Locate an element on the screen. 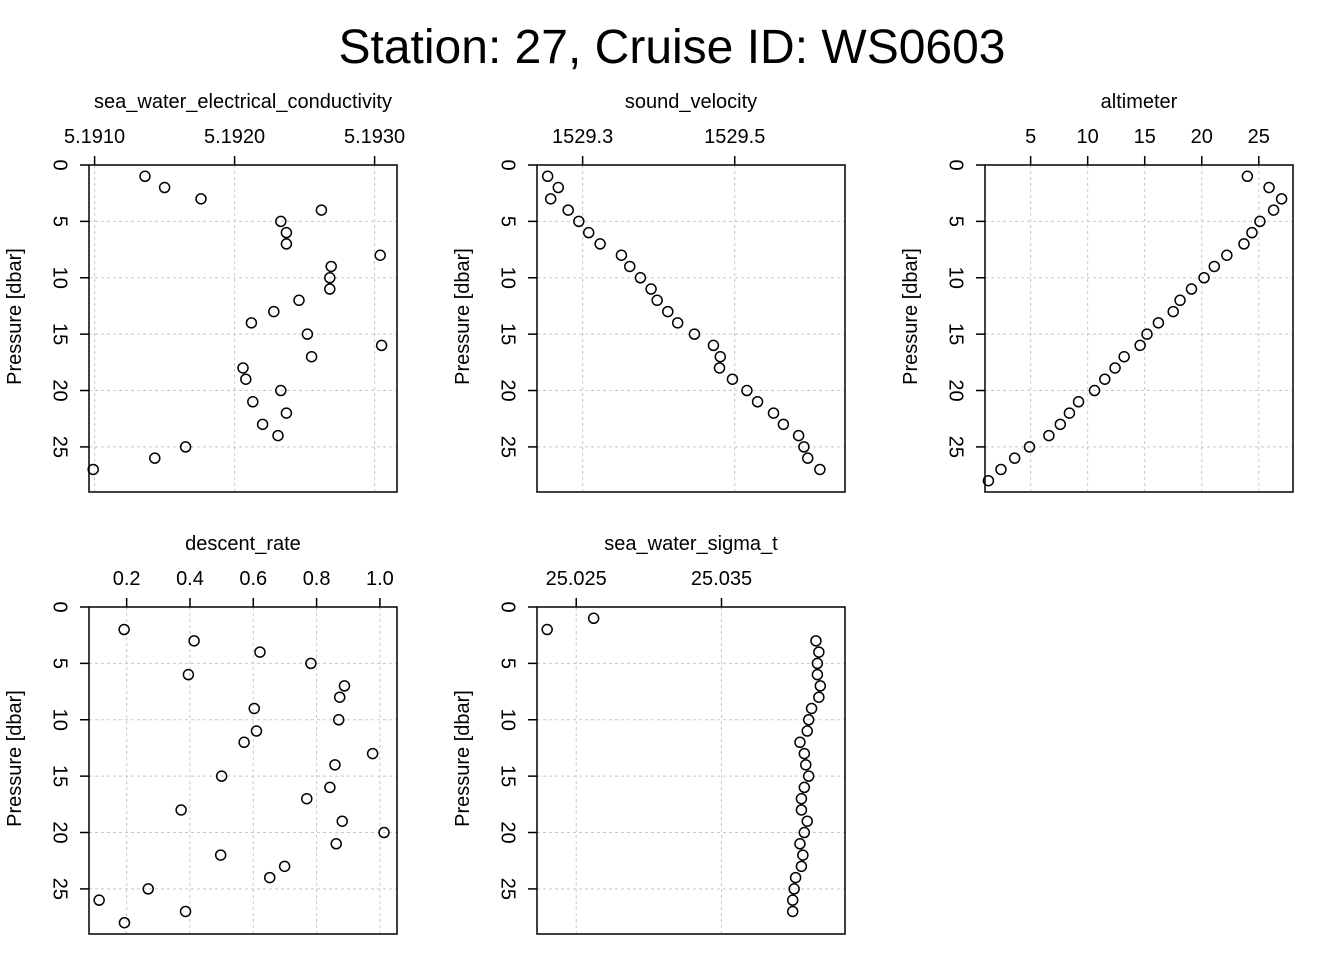 The image size is (1344, 960). x-tick-label: 0.8 is located at coordinates (317, 579).